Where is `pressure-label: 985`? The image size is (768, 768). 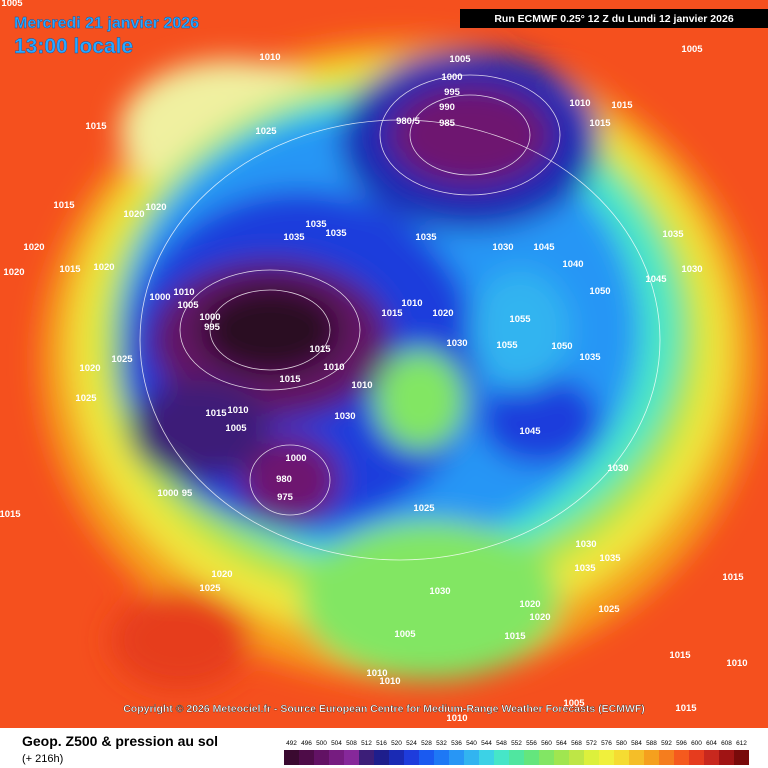
pressure-label: 985 is located at coordinates (447, 123).